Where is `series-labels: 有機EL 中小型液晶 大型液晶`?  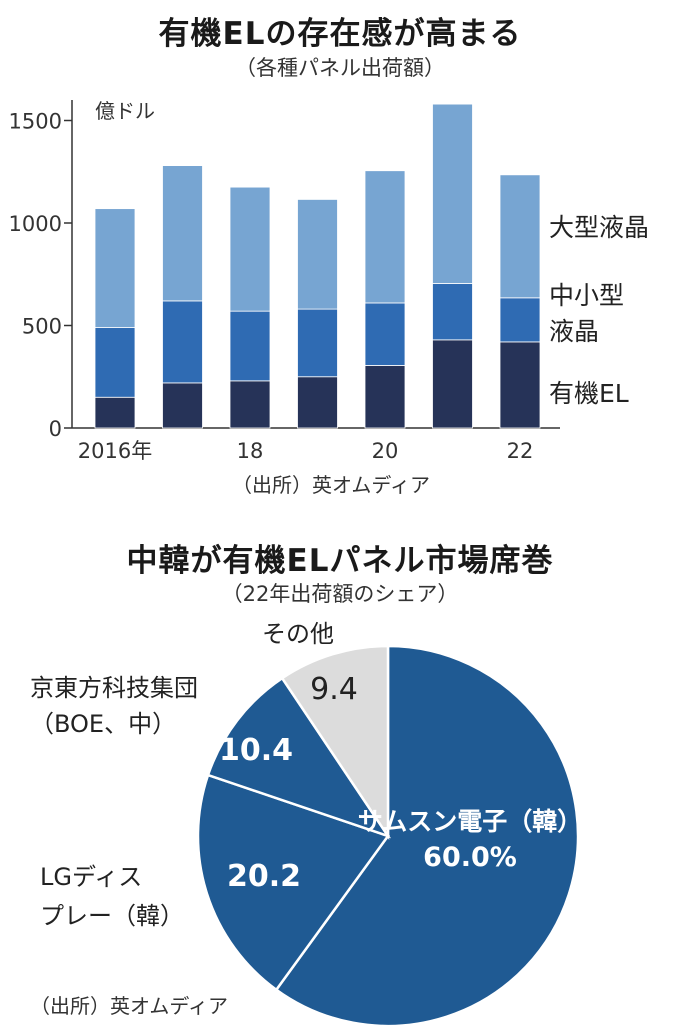
series-labels: 有機EL 中小型液晶 大型液晶 is located at coordinates (599, 310).